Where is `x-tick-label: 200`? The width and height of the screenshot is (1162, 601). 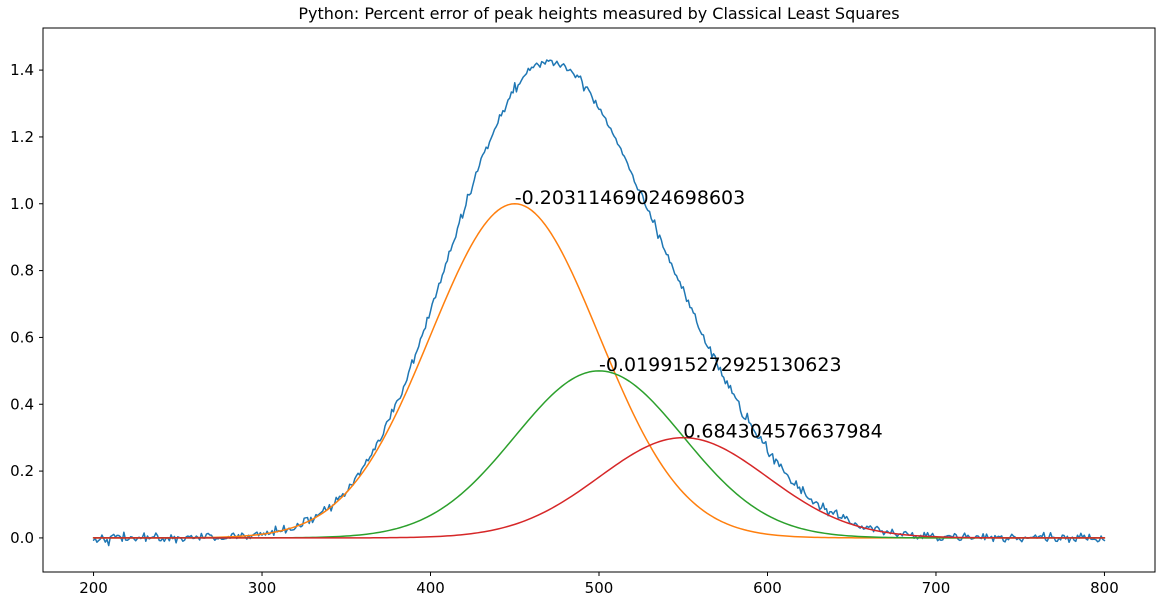 x-tick-label: 200 is located at coordinates (93, 588).